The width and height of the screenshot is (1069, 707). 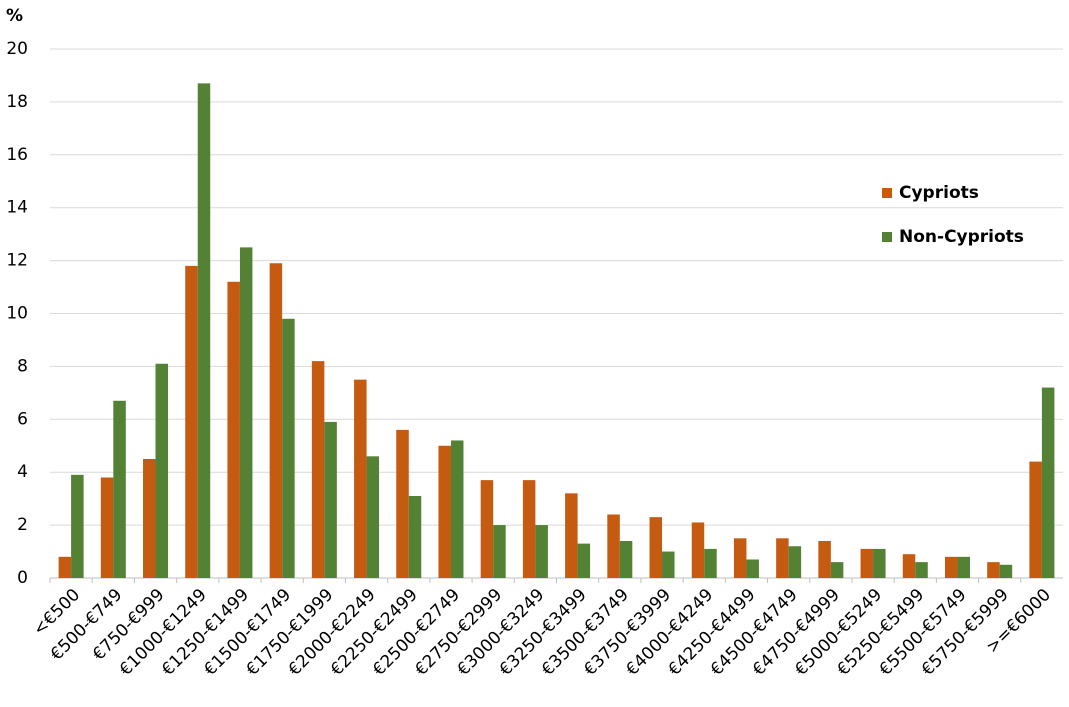 What do you see at coordinates (17, 208) in the screenshot?
I see `y-tick-label: 14` at bounding box center [17, 208].